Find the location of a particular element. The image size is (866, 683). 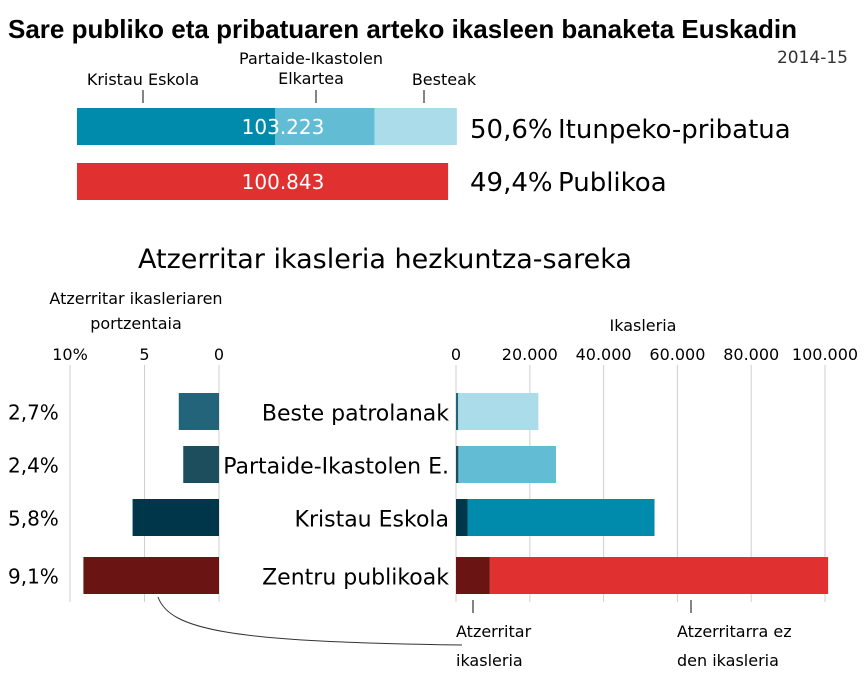

left-axis-title-line2: portzentaia is located at coordinates (136, 323).